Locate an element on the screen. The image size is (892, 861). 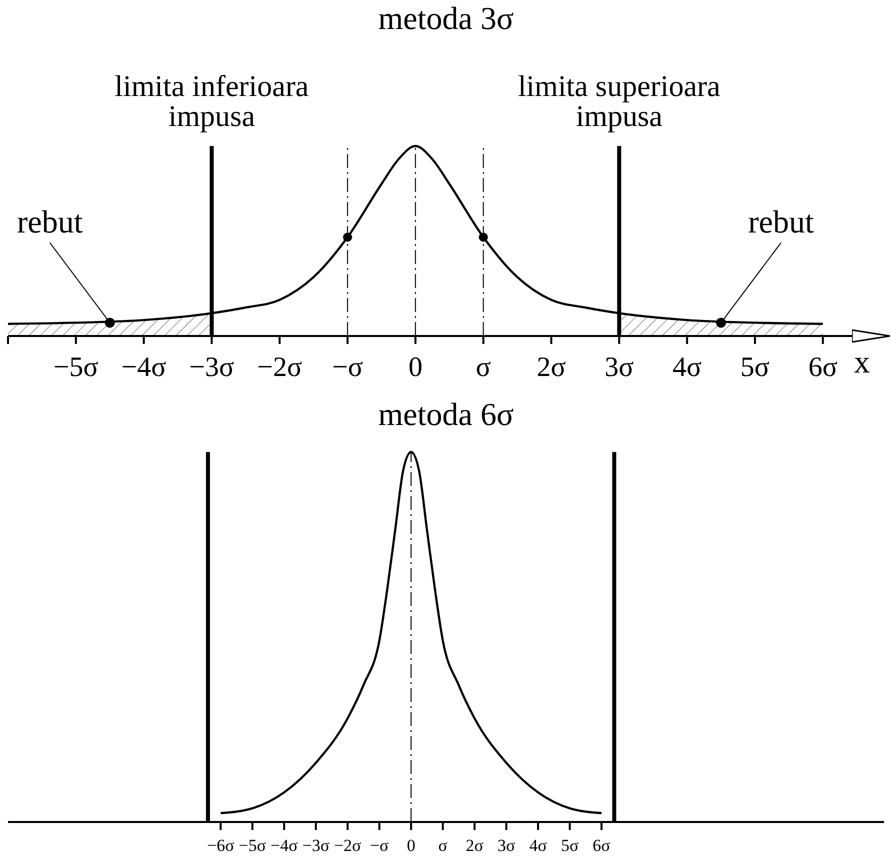
ref-line-label: limita inferioara impusa is located at coordinates (211, 101).